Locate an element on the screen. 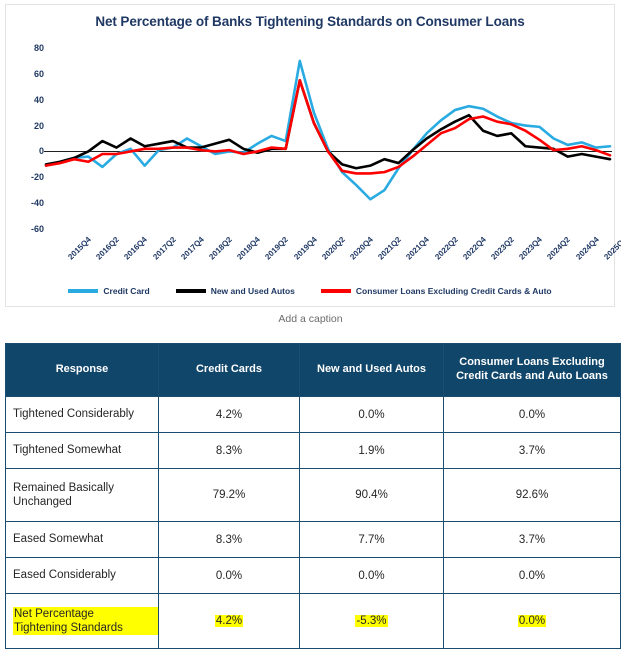  cell-response: Tightened Considerably is located at coordinates (82, 414).